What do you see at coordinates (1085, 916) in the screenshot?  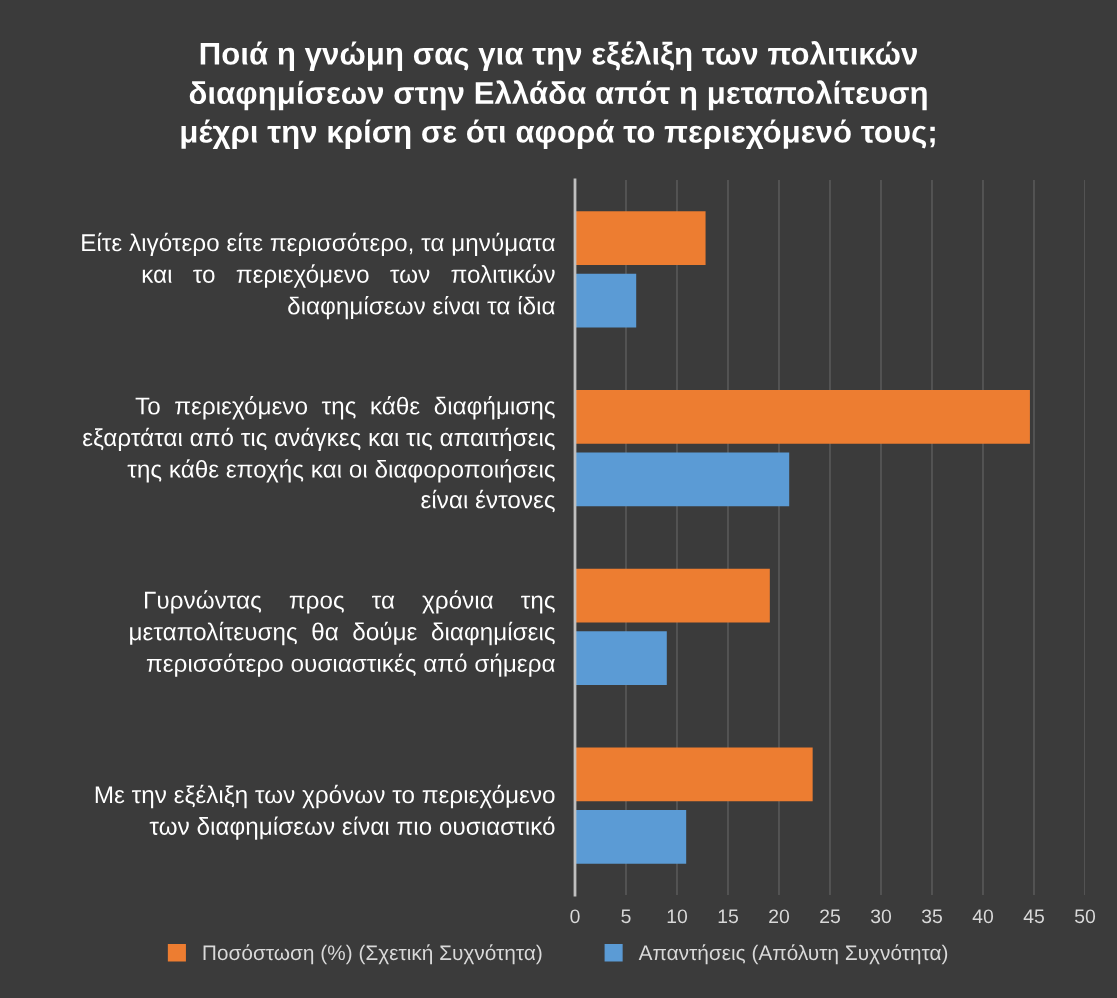 I see `x-tick-label: 50` at bounding box center [1085, 916].